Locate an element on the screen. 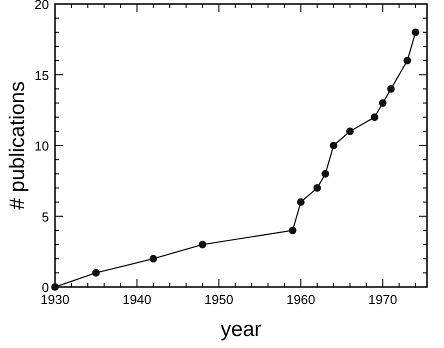  x-tick-label: 1950 is located at coordinates (219, 299).